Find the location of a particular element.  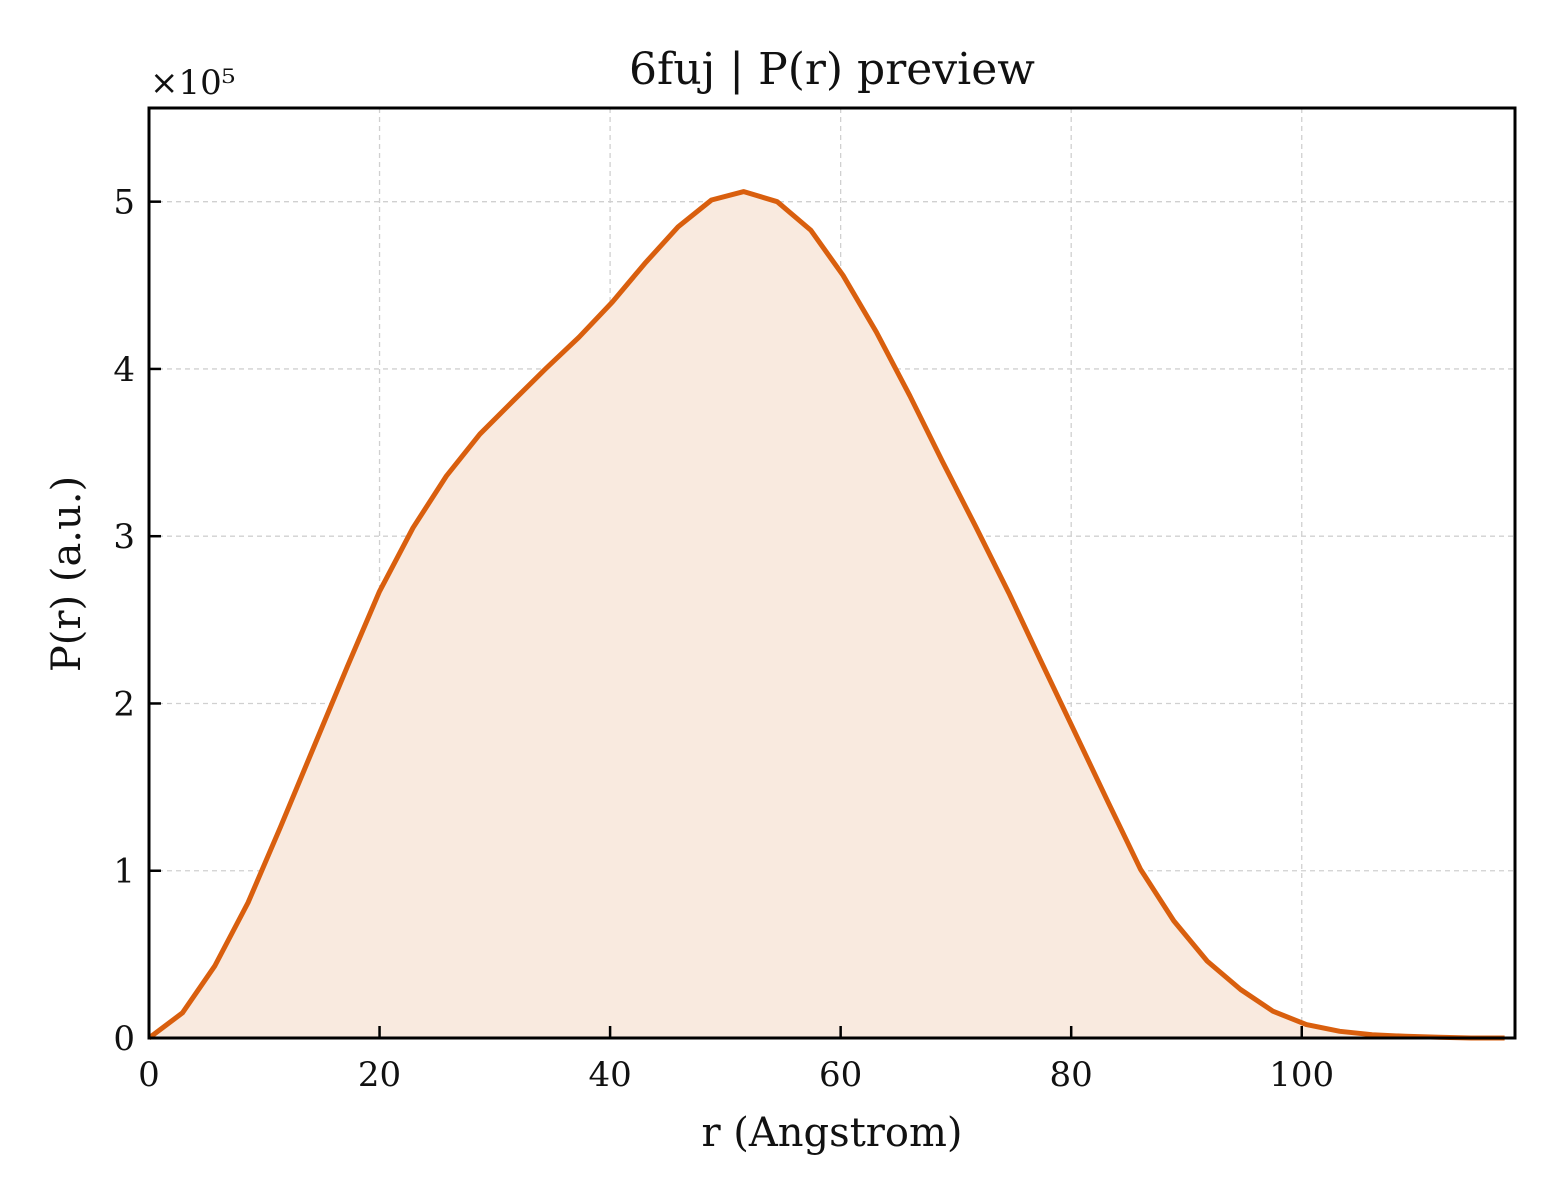

y-tick-label: 0 is located at coordinates (124, 1039).